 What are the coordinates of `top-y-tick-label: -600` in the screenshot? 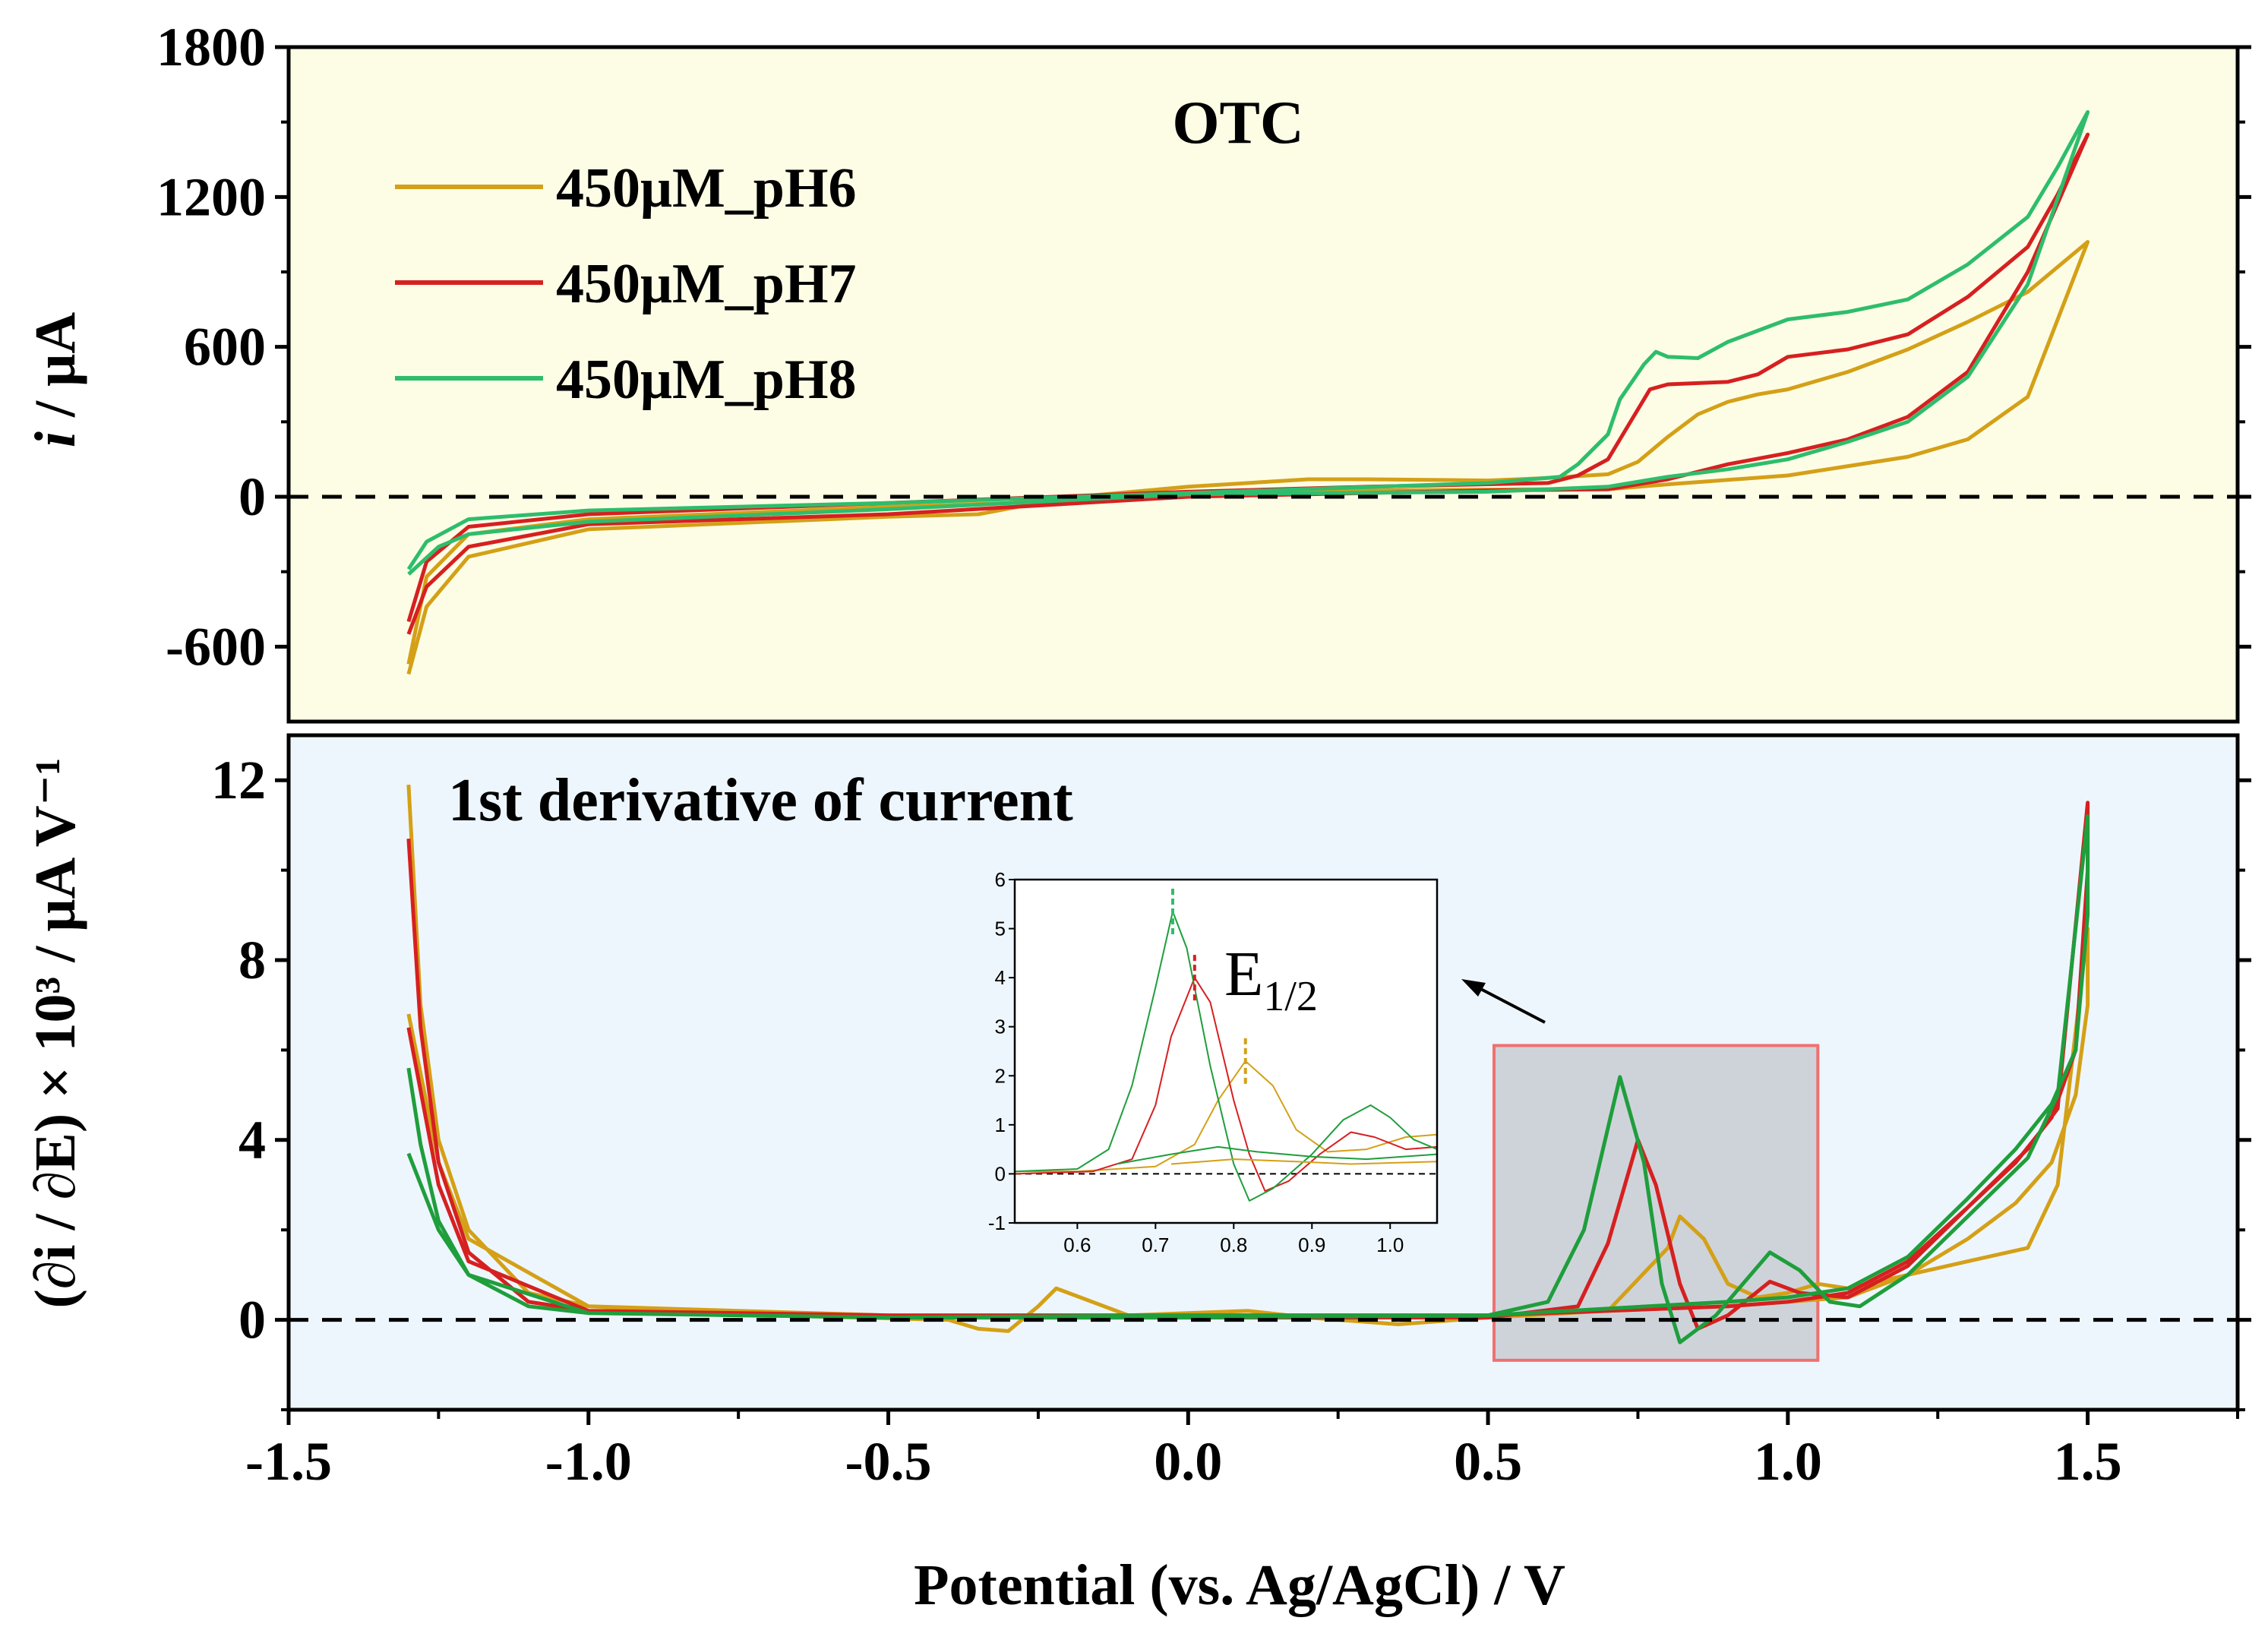 It's located at (216, 646).